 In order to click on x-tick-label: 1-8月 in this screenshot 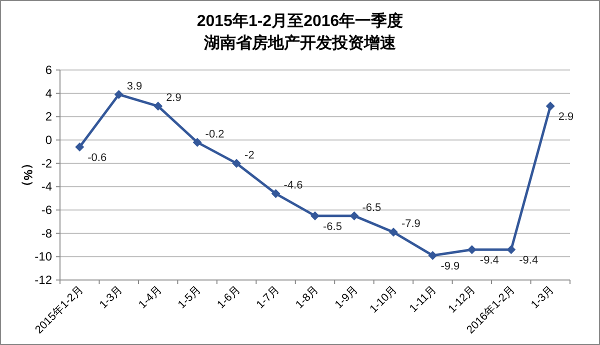, I will do `click(308, 298)`.